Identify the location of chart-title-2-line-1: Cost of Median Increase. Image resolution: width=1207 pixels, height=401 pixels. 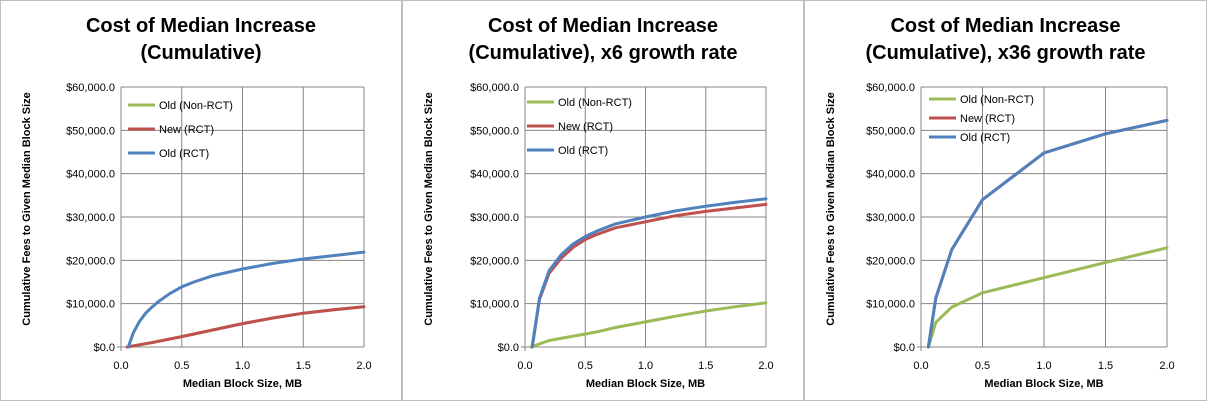
(603, 26).